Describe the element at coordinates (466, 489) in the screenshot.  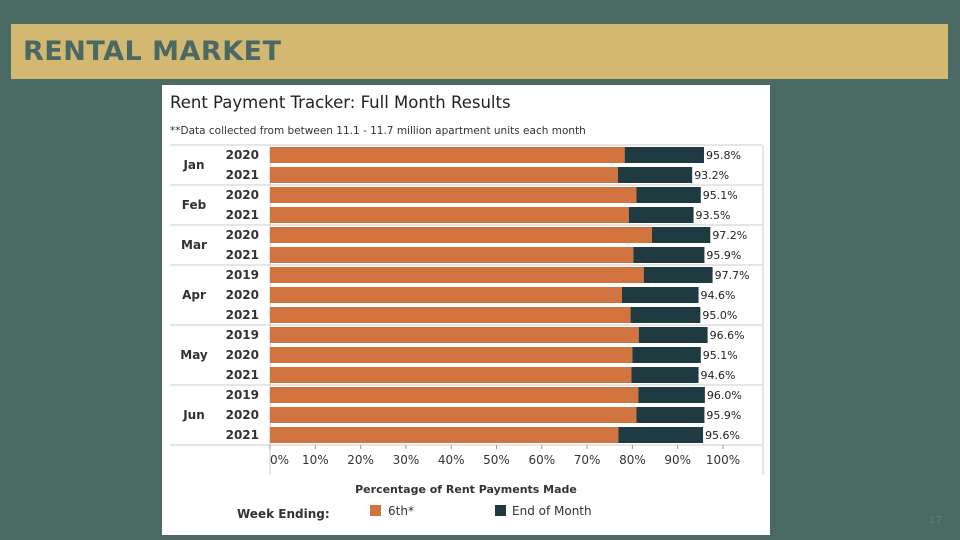
I see `x-axis-label: Percentage of Rent Payments Made` at that location.